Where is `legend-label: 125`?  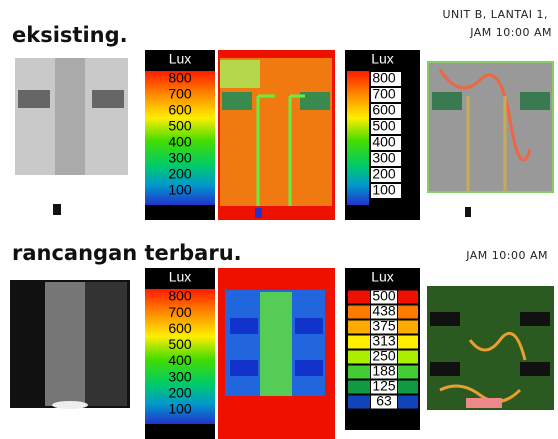
legend-label: 125 is located at coordinates (384, 386).